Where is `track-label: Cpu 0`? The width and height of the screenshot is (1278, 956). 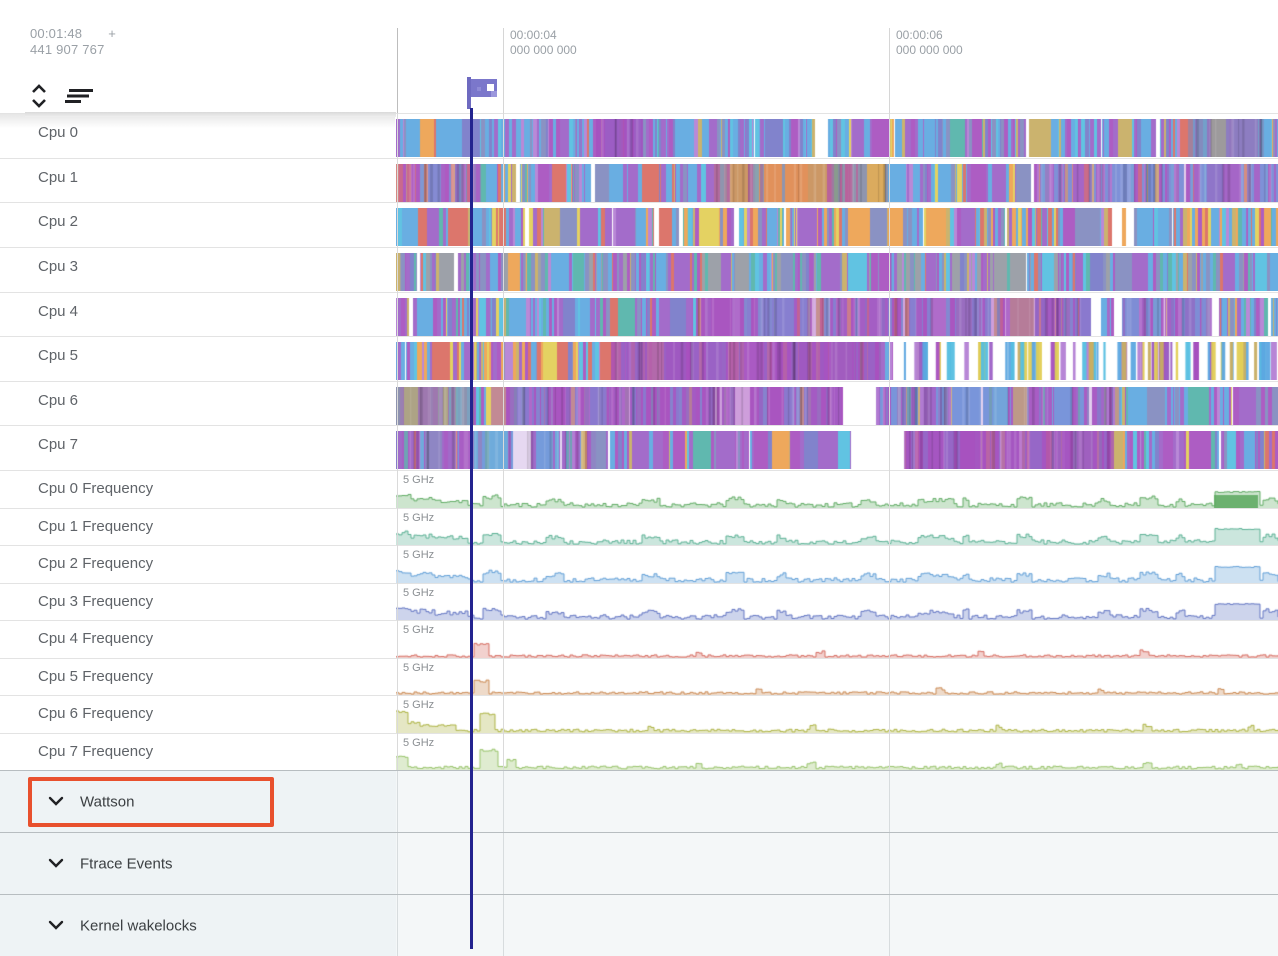
track-label: Cpu 0 is located at coordinates (58, 132).